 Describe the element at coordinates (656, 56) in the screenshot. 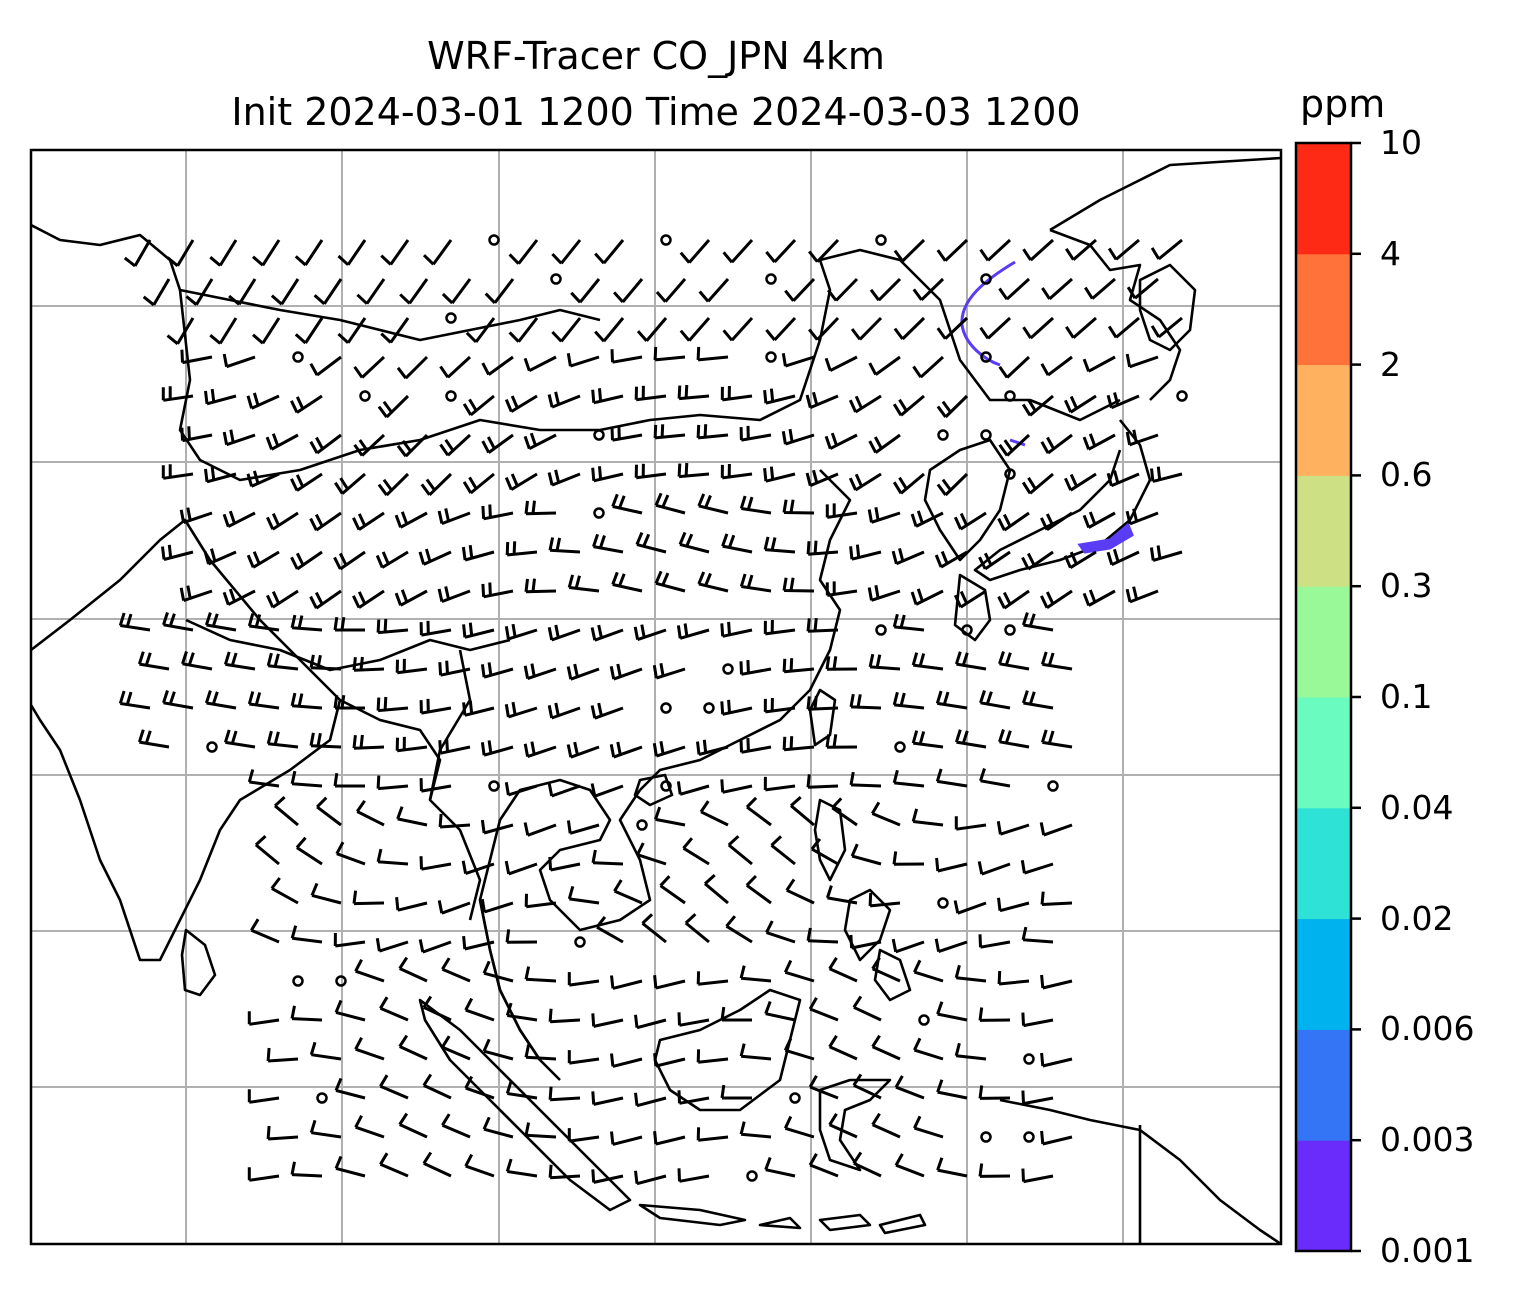

I see `map-title: WRF-Tracer CO_JPN 4km` at that location.